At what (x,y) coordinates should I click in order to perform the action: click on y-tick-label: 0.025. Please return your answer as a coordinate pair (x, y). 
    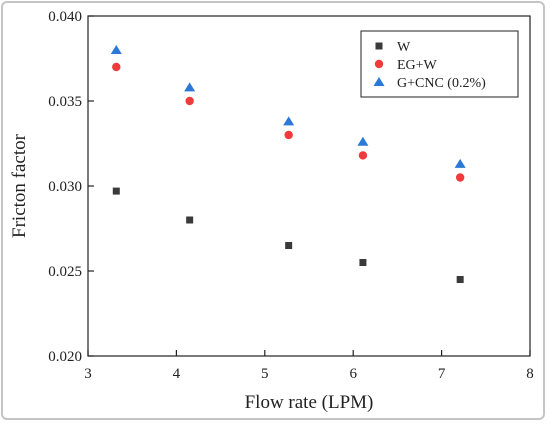
    Looking at the image, I should click on (65, 272).